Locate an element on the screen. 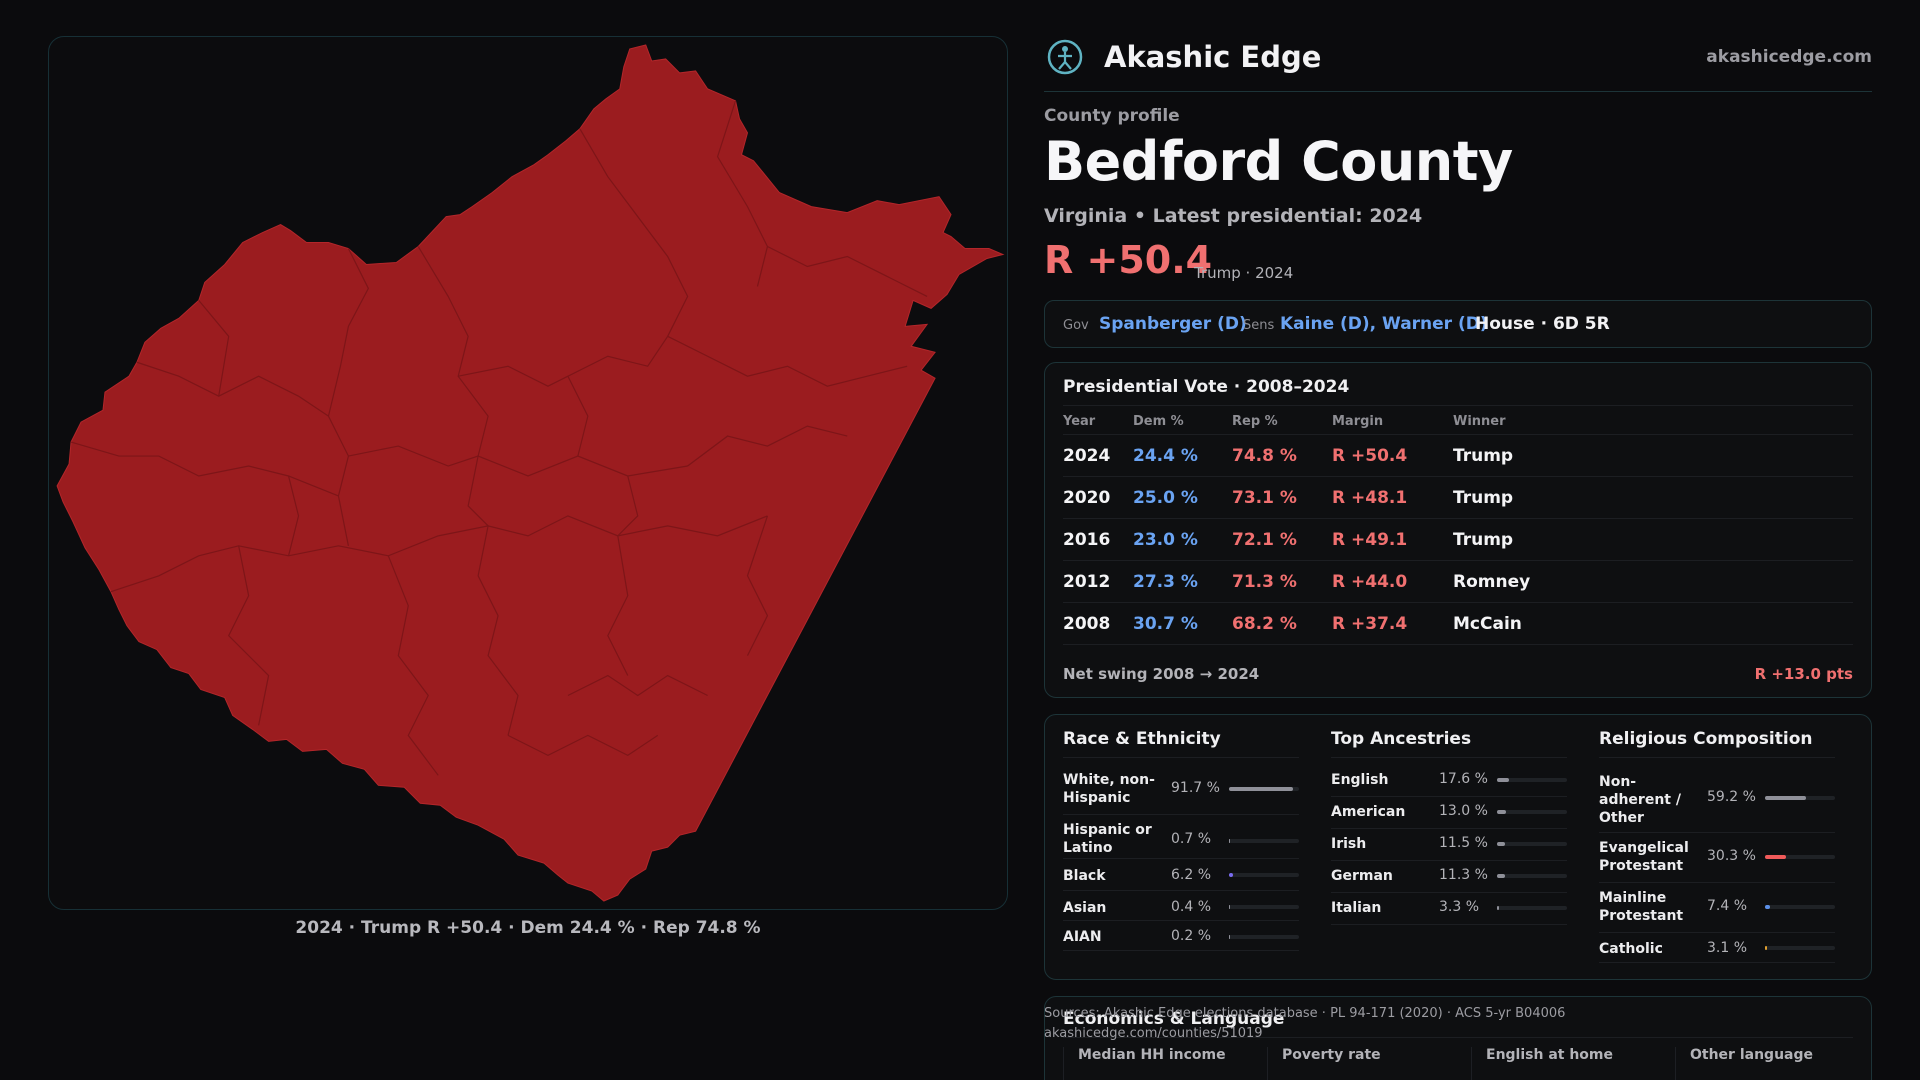 The width and height of the screenshot is (1920, 1080). cell-rep: 71.3 % is located at coordinates (1264, 582).